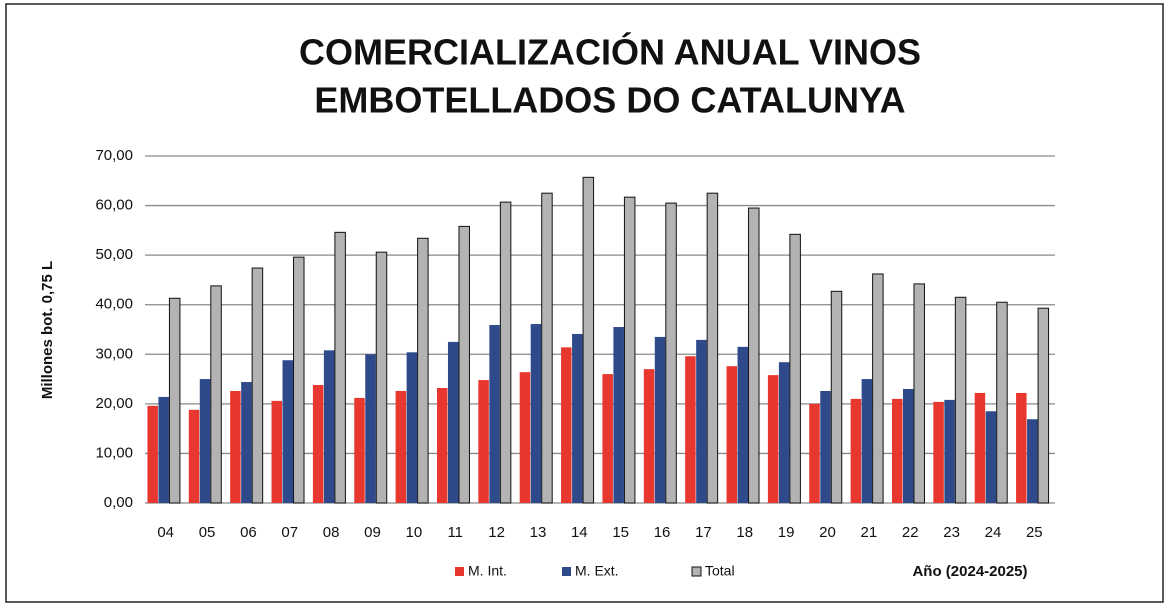 This screenshot has width=1169, height=604. I want to click on y-tick-label: 70,00, so click(114, 155).